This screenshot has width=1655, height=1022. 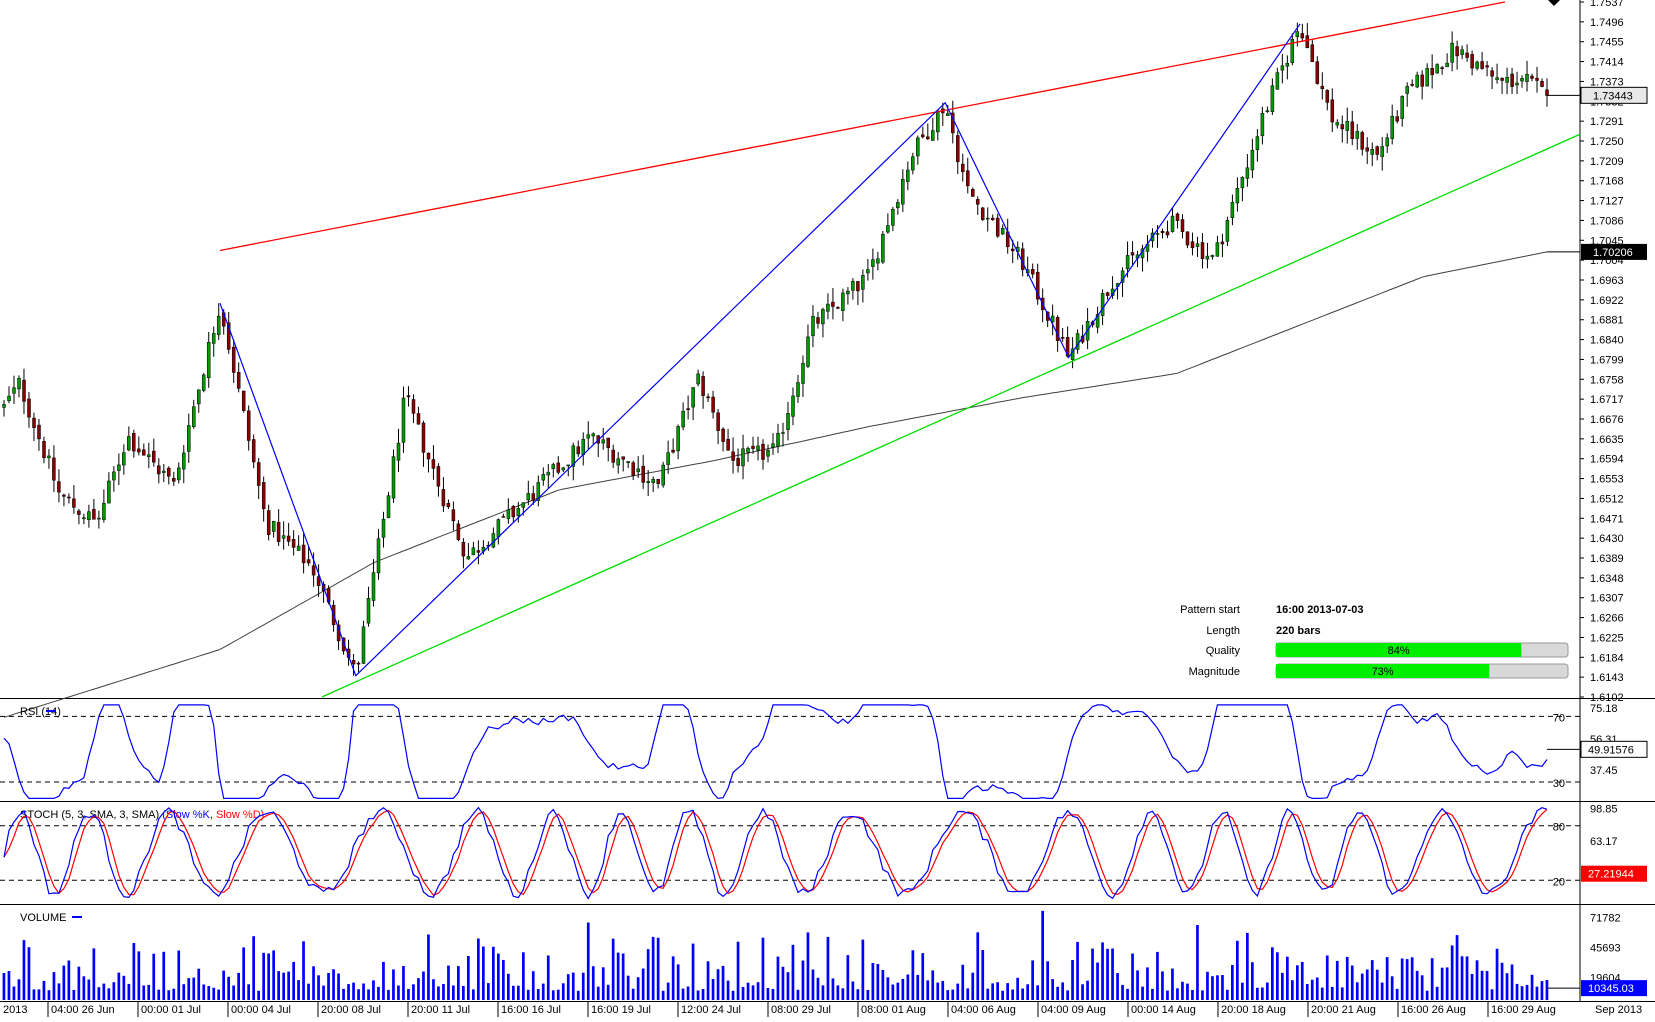 What do you see at coordinates (1607, 619) in the screenshot?
I see `price-tick-label: 1.6266` at bounding box center [1607, 619].